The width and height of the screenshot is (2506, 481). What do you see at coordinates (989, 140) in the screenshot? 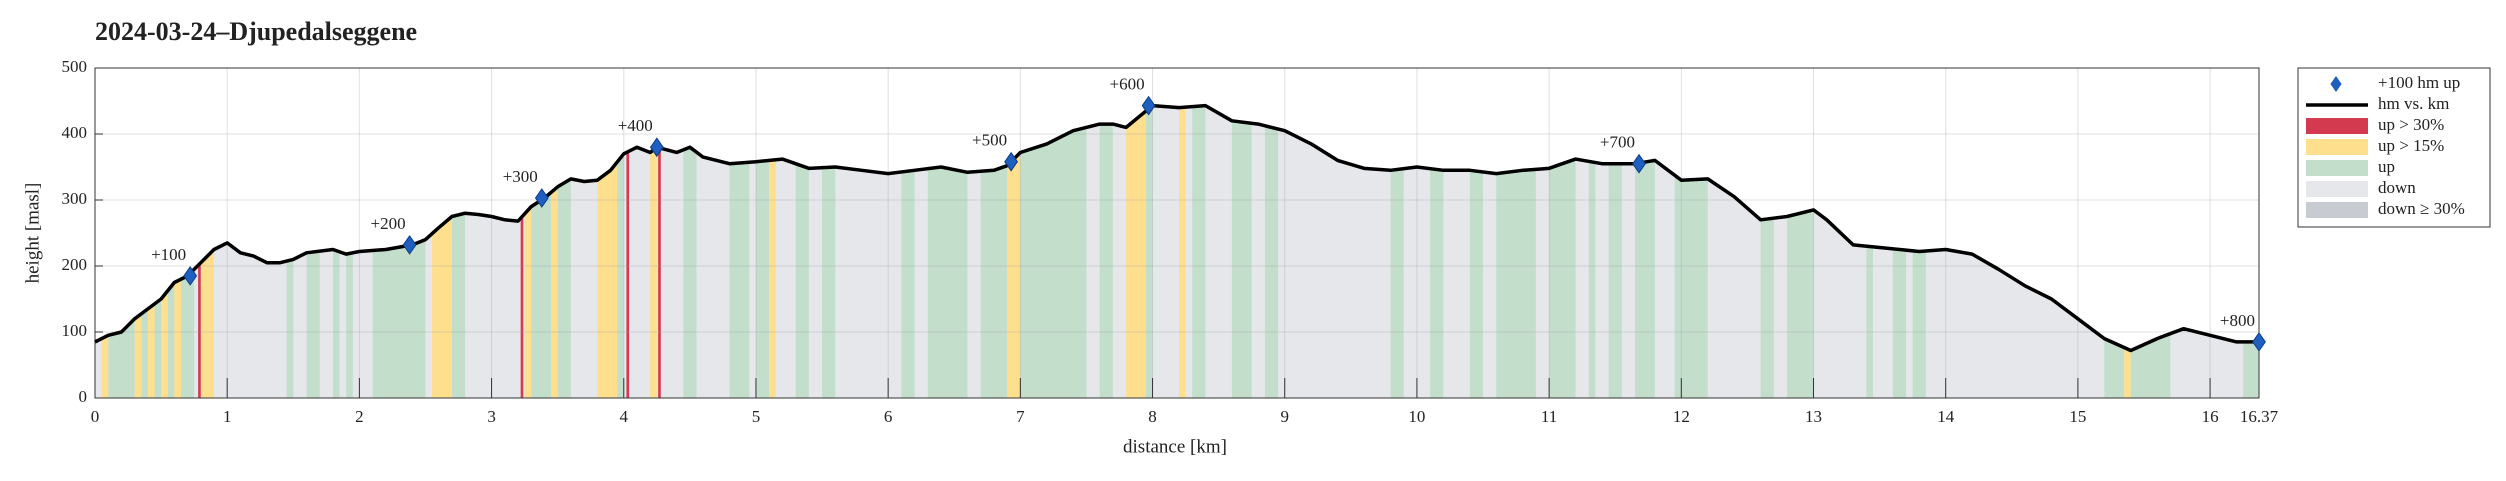
I see `marker-label: +500` at bounding box center [989, 140].